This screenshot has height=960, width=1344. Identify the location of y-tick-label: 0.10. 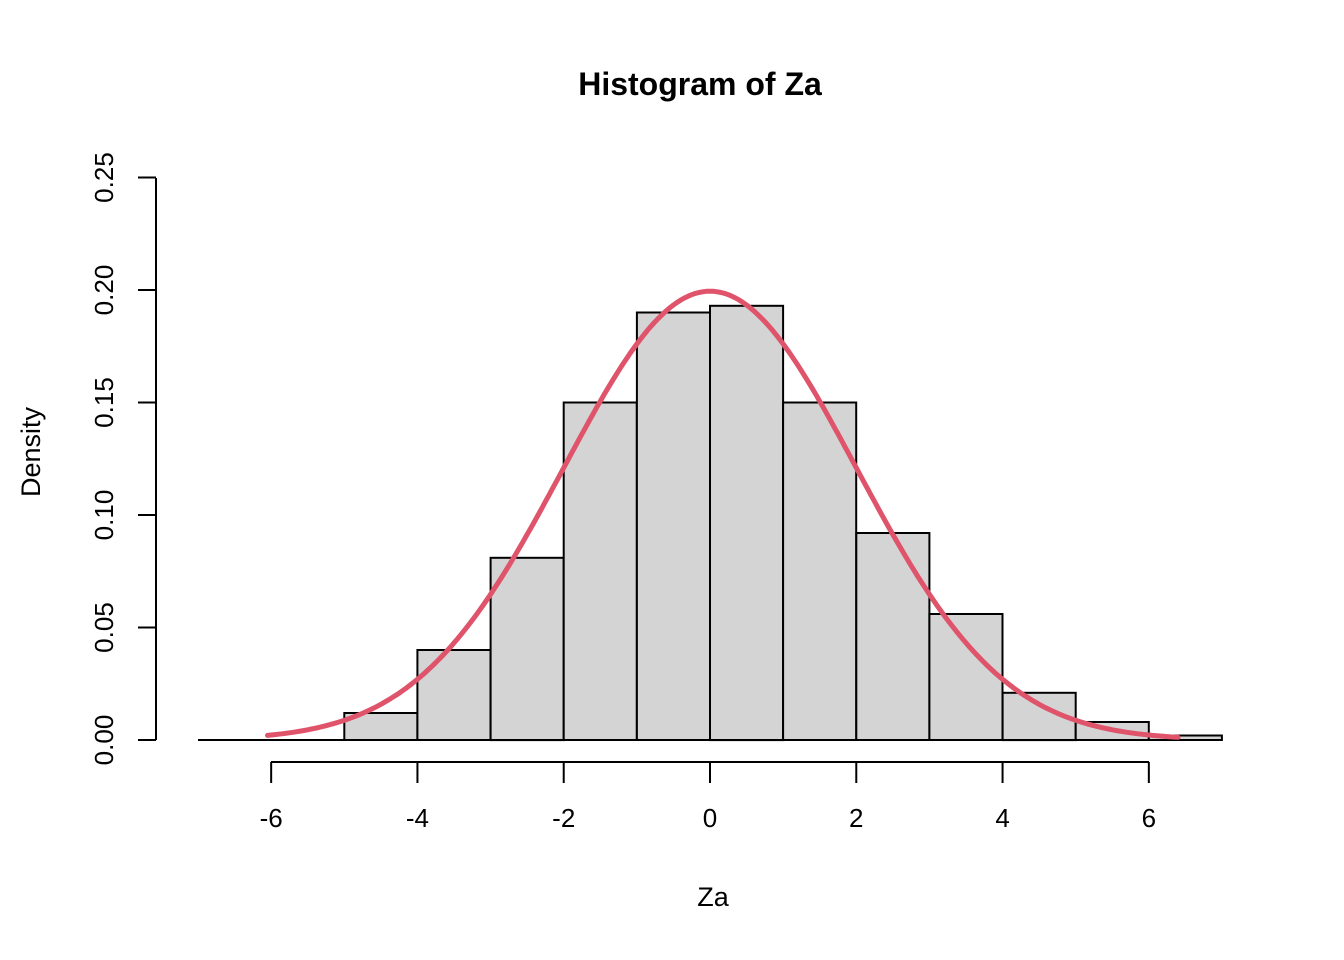
(104, 515).